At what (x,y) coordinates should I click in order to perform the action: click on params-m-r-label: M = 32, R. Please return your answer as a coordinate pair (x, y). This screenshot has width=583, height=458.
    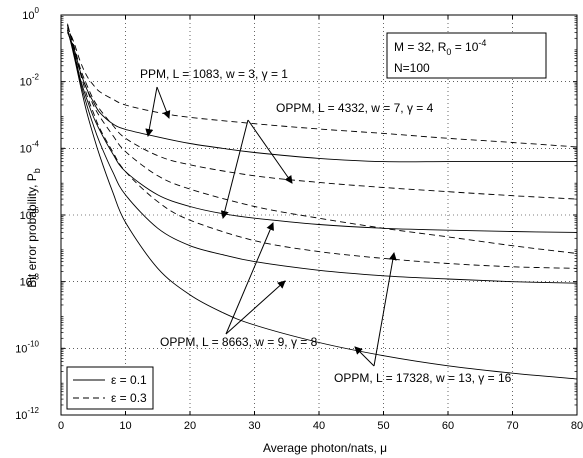
    Looking at the image, I should click on (420, 47).